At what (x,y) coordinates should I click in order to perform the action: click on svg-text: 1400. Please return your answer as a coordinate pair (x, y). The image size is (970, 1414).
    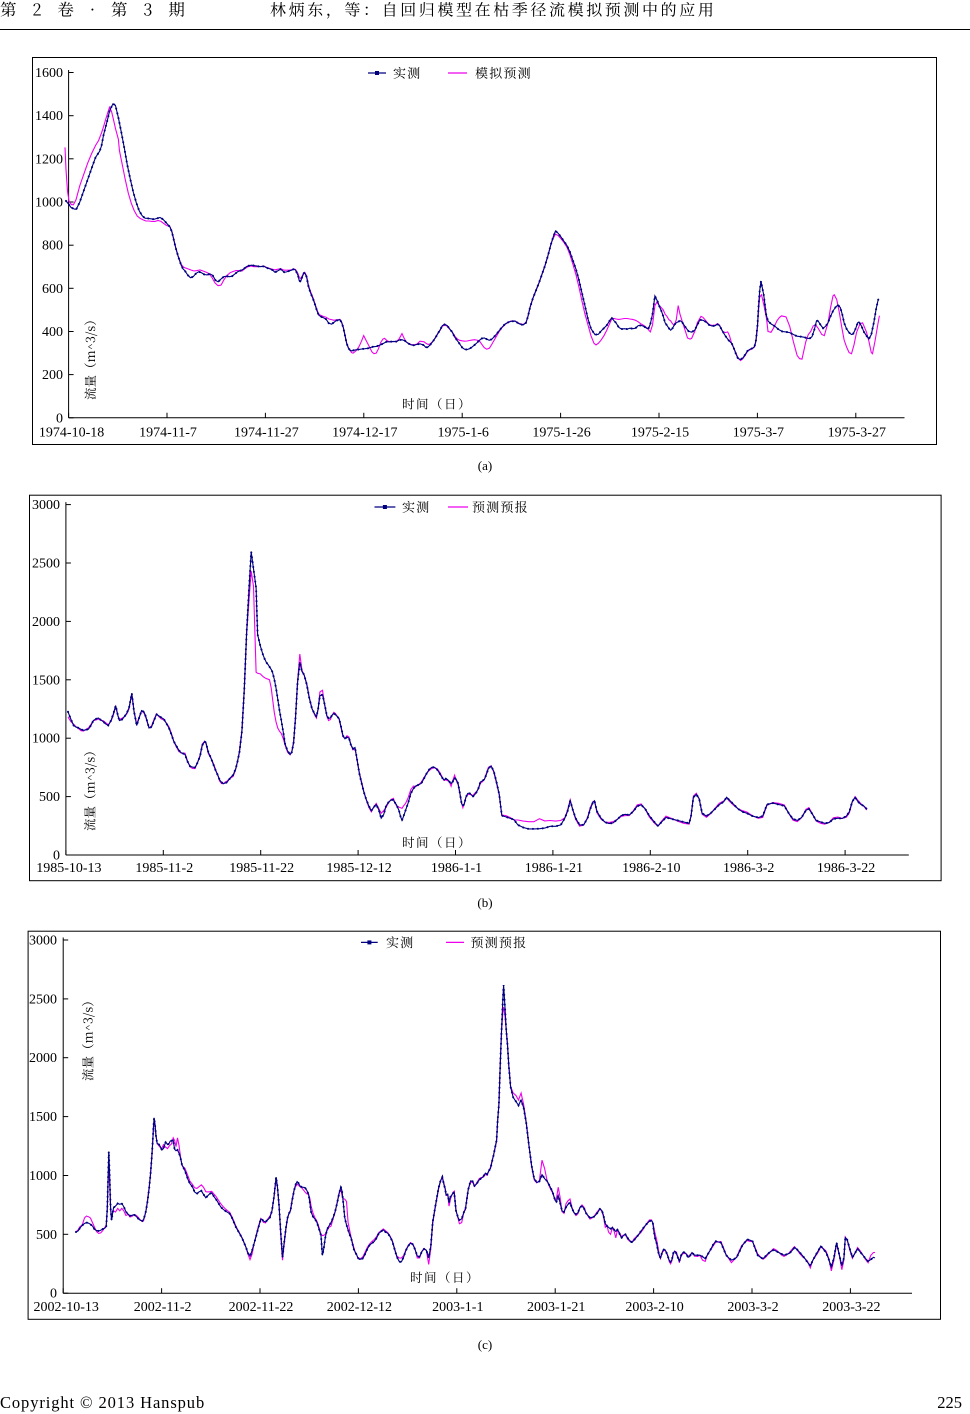
    Looking at the image, I should click on (49, 116).